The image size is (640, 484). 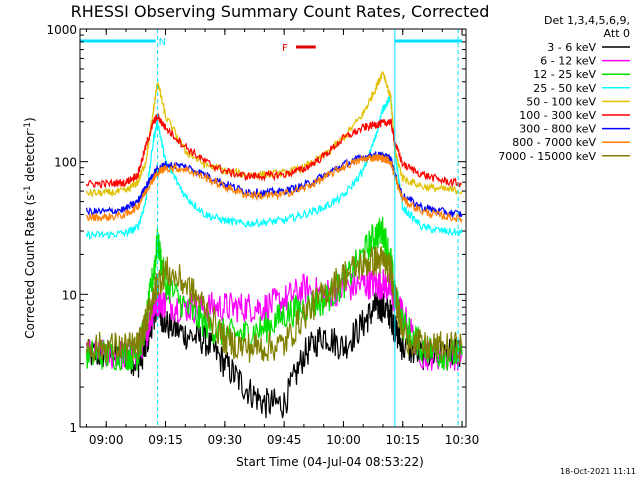 I want to click on legend-label-4: 50 - 100 keV, so click(x=561, y=101).